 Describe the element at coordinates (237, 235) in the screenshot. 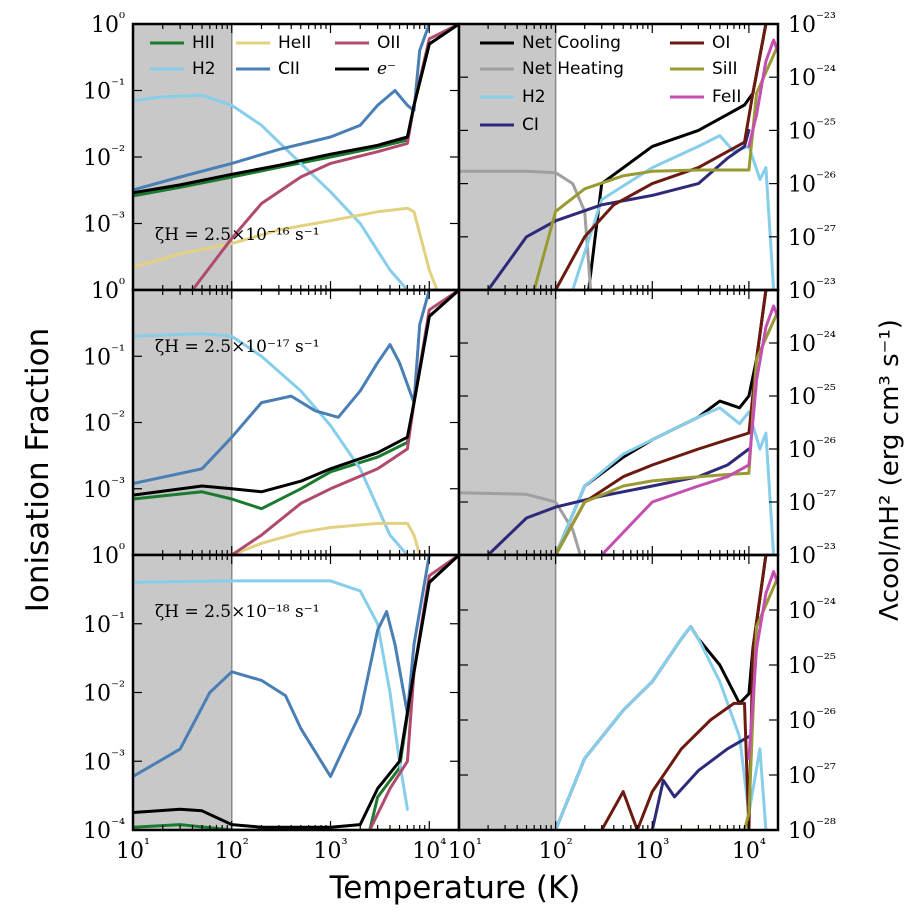

I see `zeta-annotation: ζH = 2.5×10⁻¹⁶ s⁻¹` at that location.